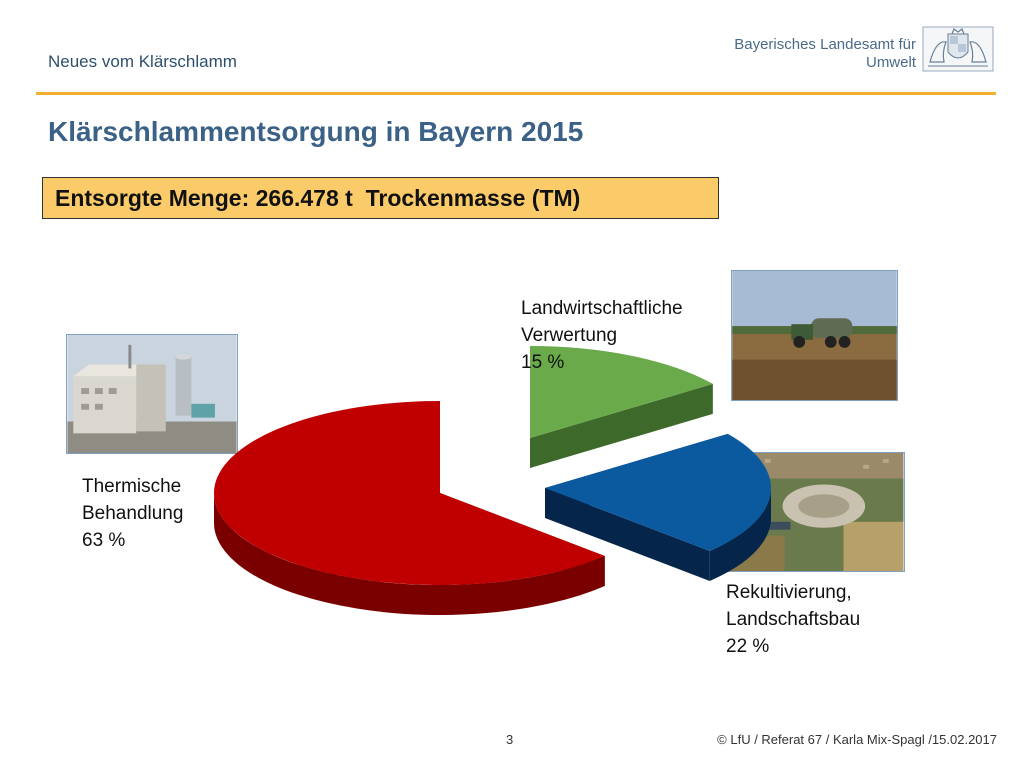 This screenshot has height=768, width=1024. What do you see at coordinates (409, 554) in the screenshot?
I see `pie-slice-side-thermal` at bounding box center [409, 554].